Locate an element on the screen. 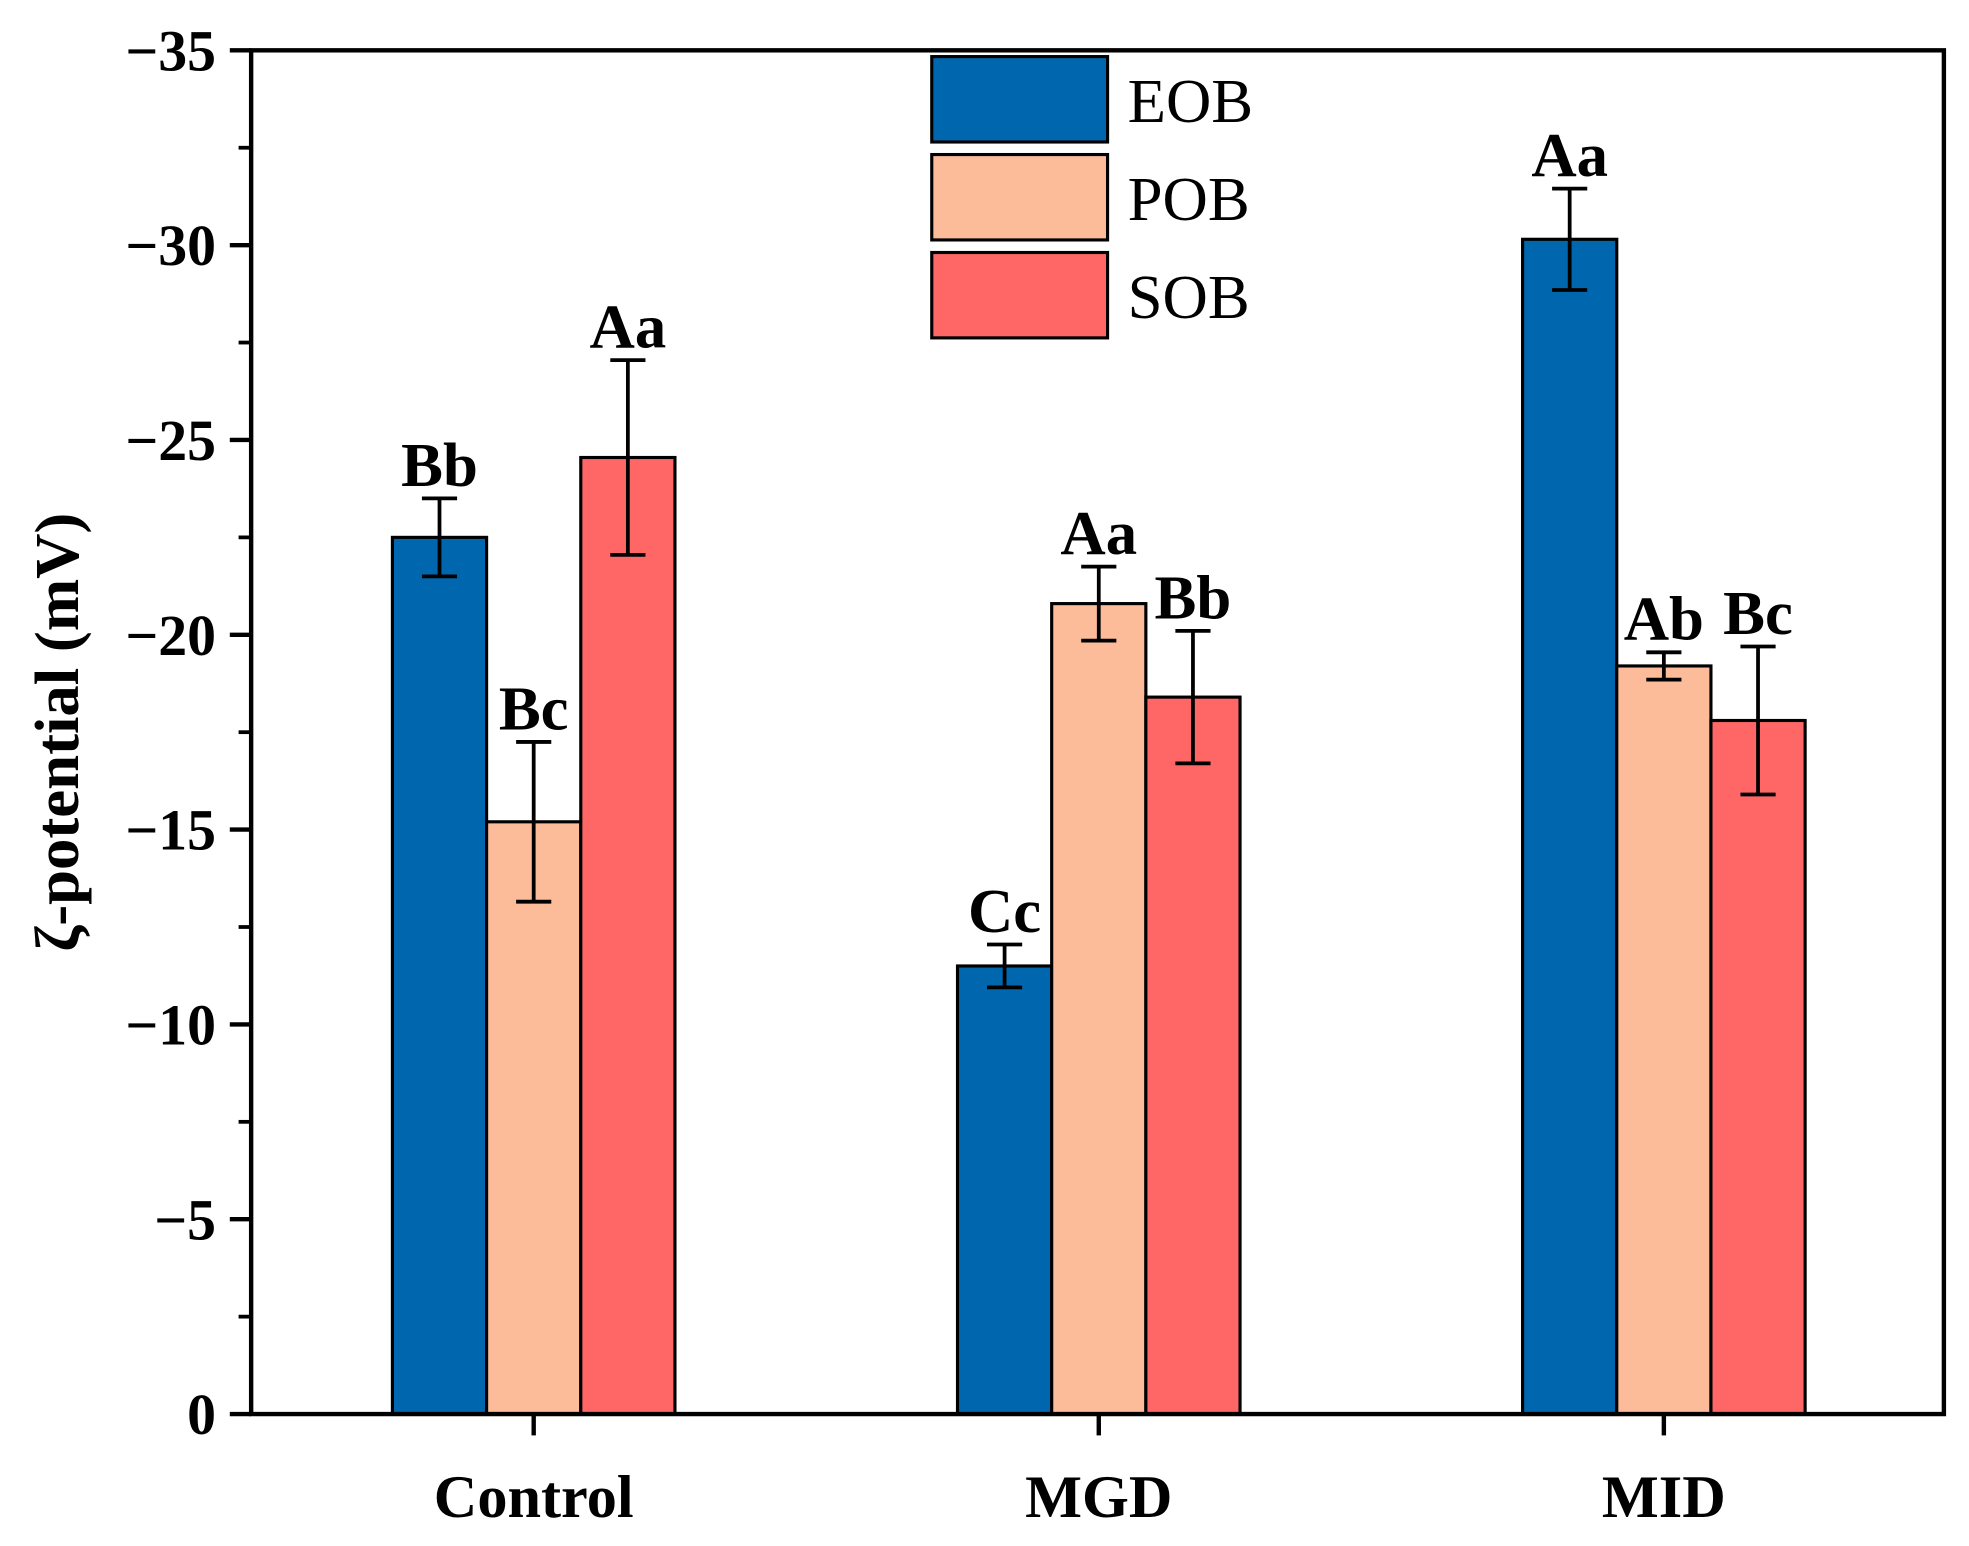 The width and height of the screenshot is (1969, 1546). legend: EOB POB SOB is located at coordinates (1092, 197).